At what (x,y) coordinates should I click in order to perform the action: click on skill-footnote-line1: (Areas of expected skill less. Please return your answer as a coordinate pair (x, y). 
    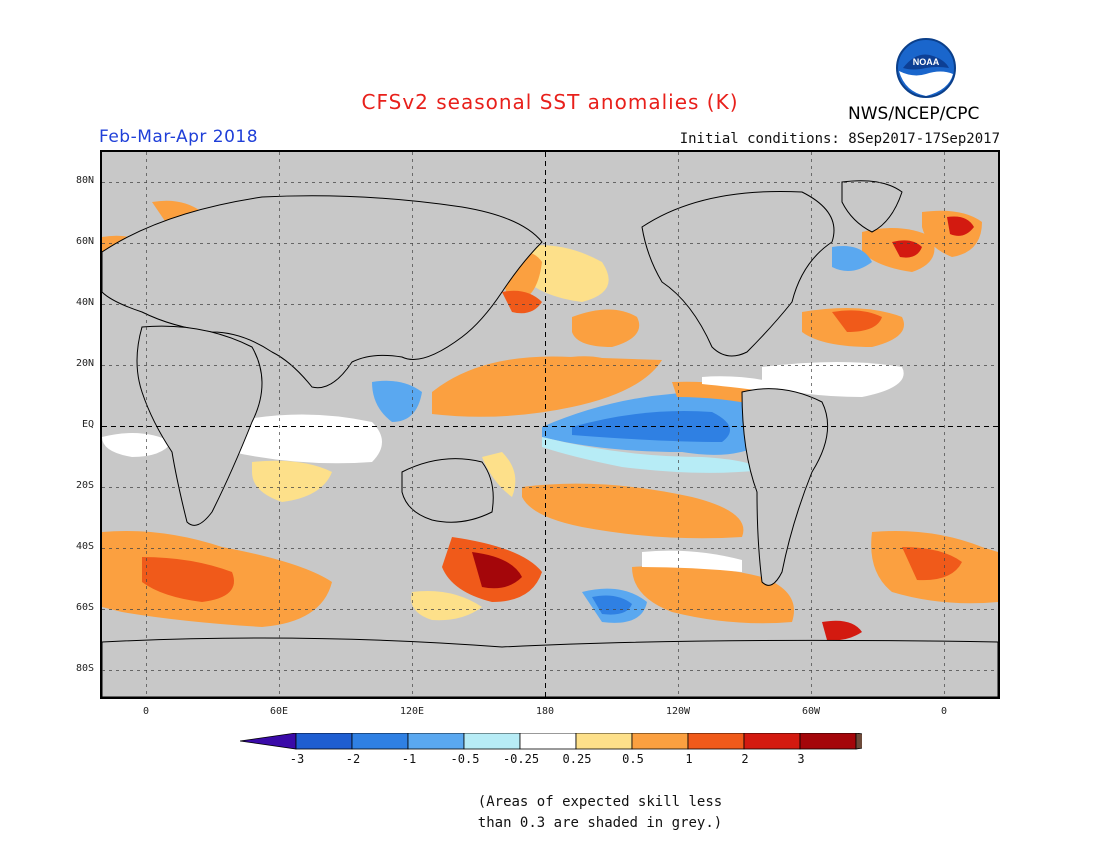
    Looking at the image, I should click on (600, 802).